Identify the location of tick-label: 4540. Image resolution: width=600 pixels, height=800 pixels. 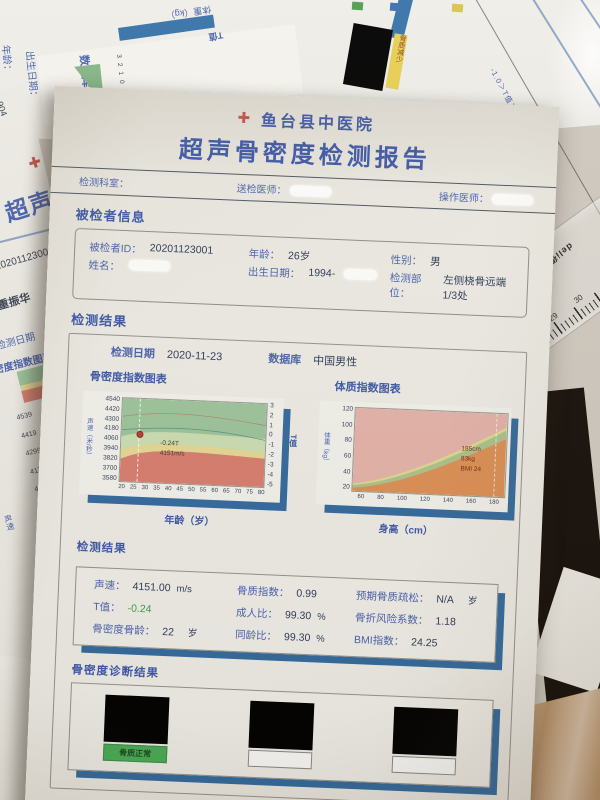
(113, 399).